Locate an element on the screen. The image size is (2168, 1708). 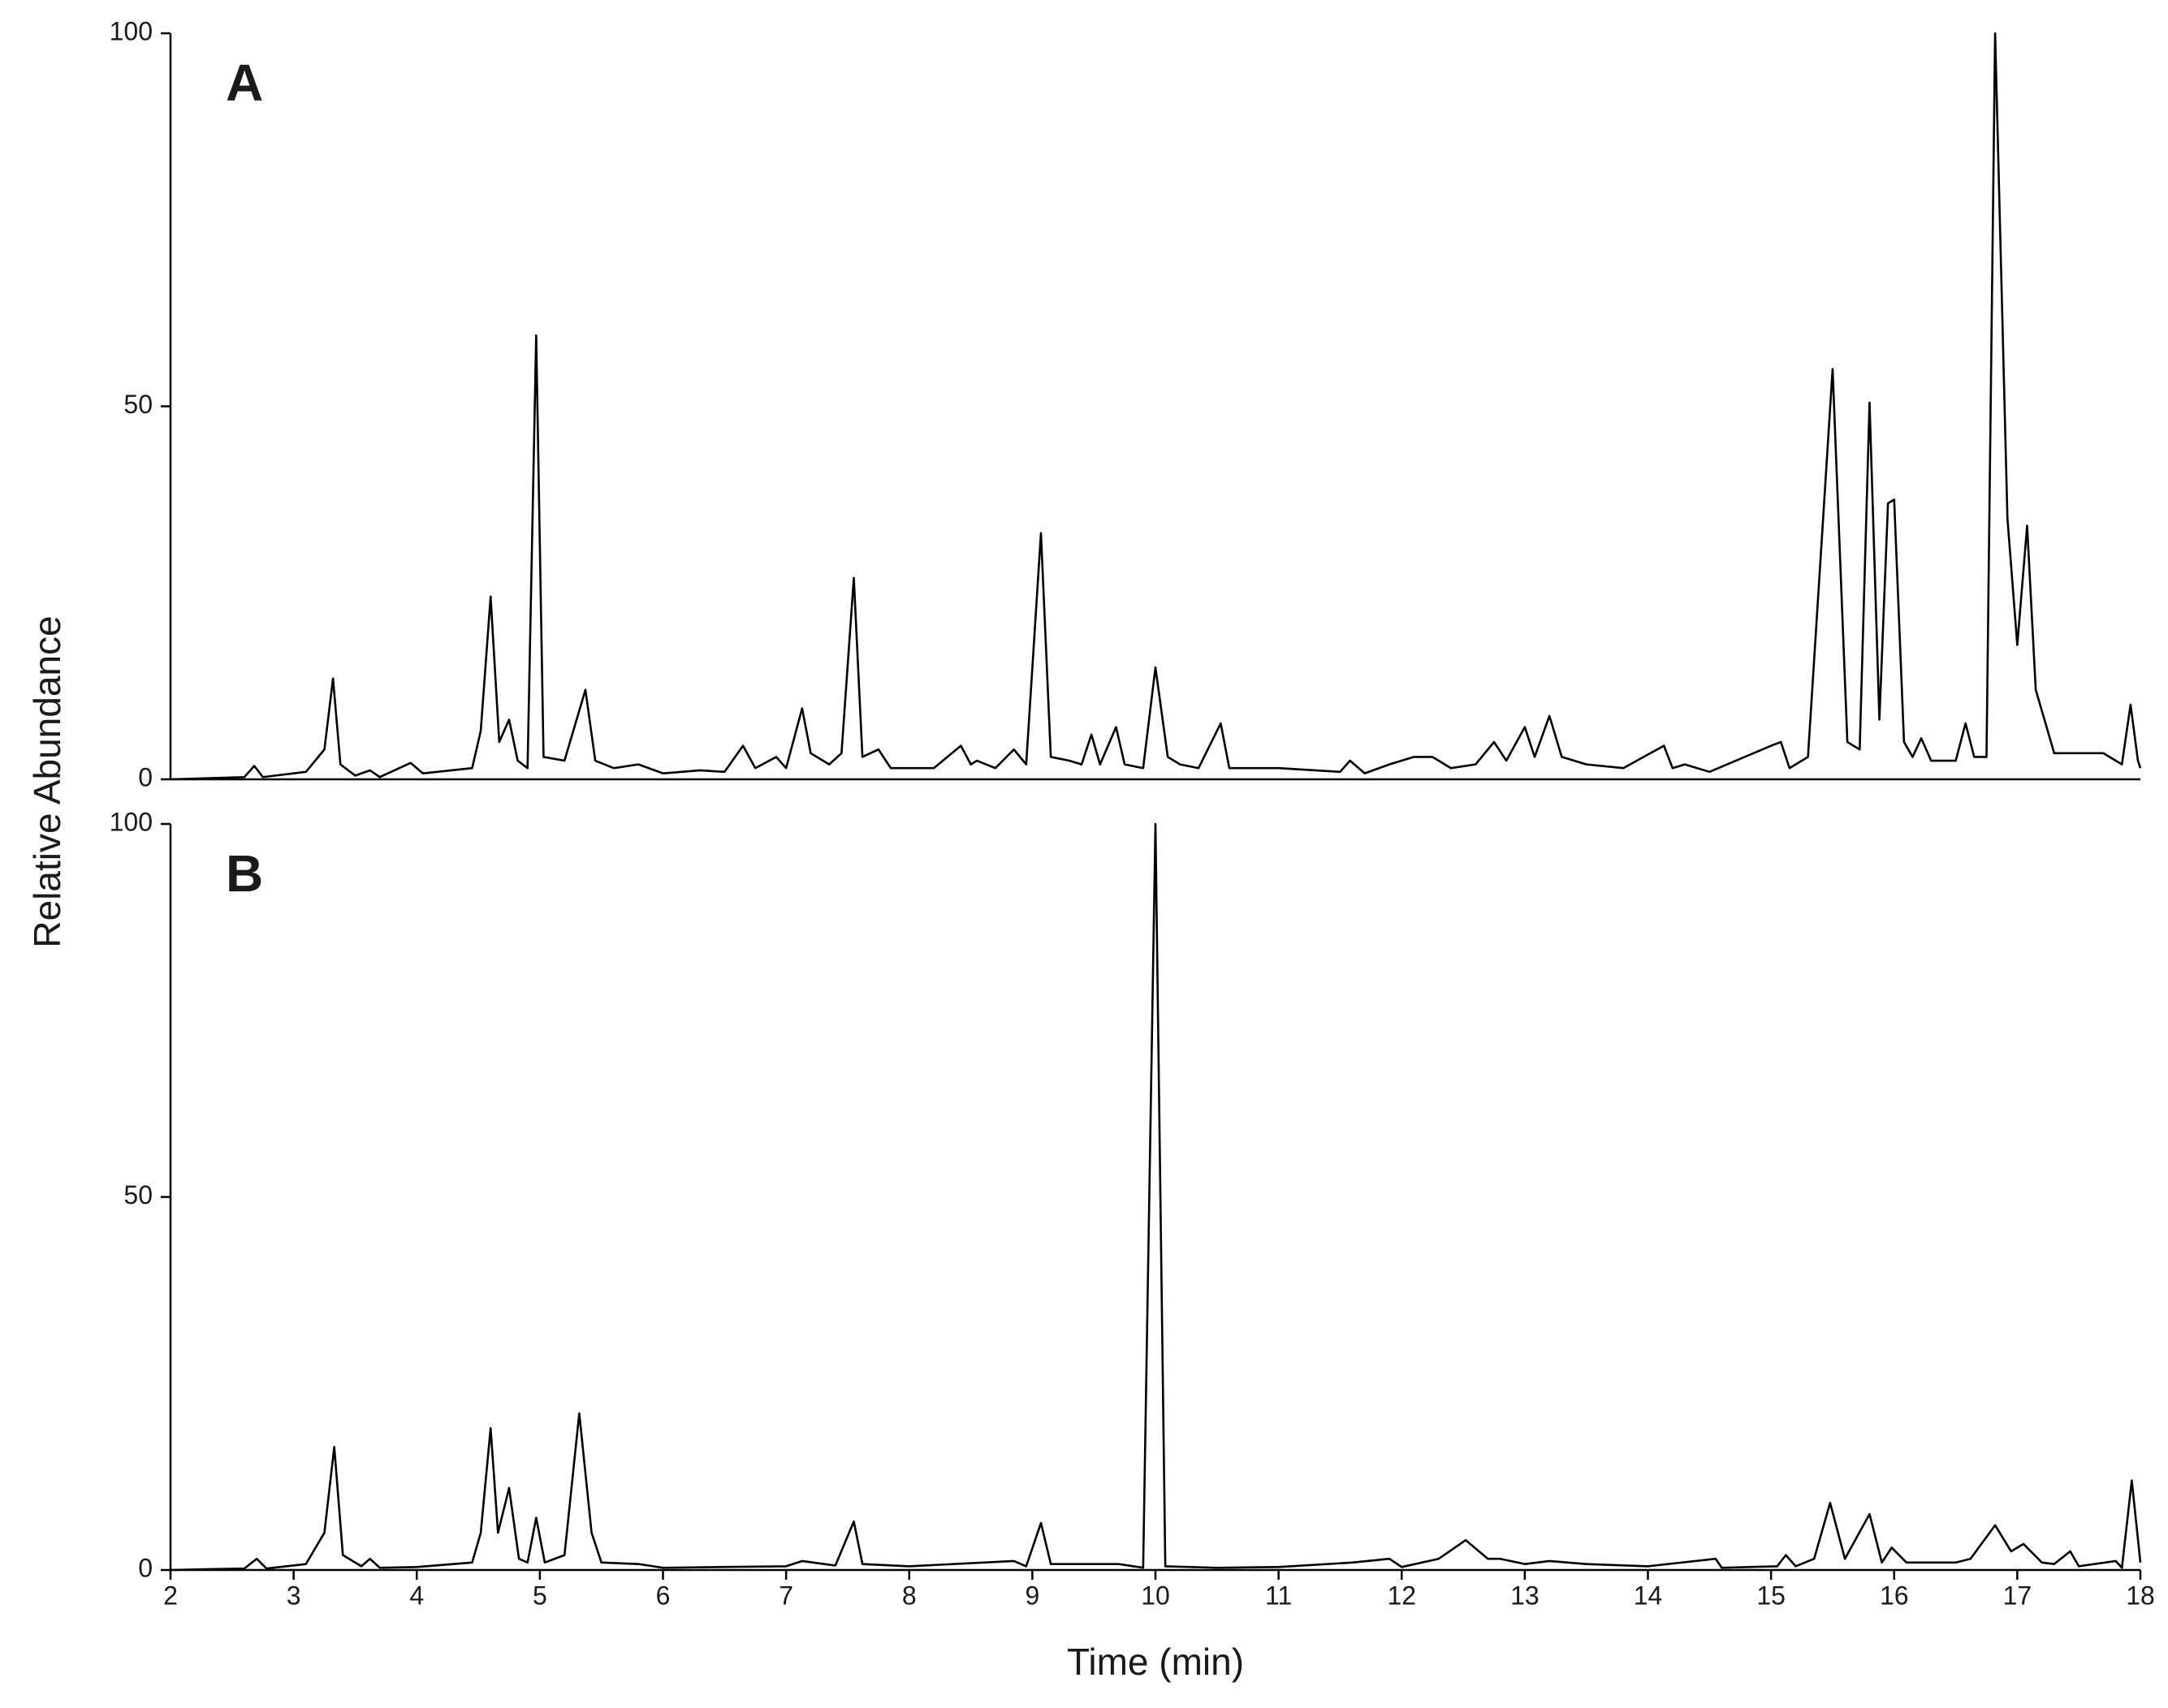
x-tick-label: 16 is located at coordinates (1894, 1595).